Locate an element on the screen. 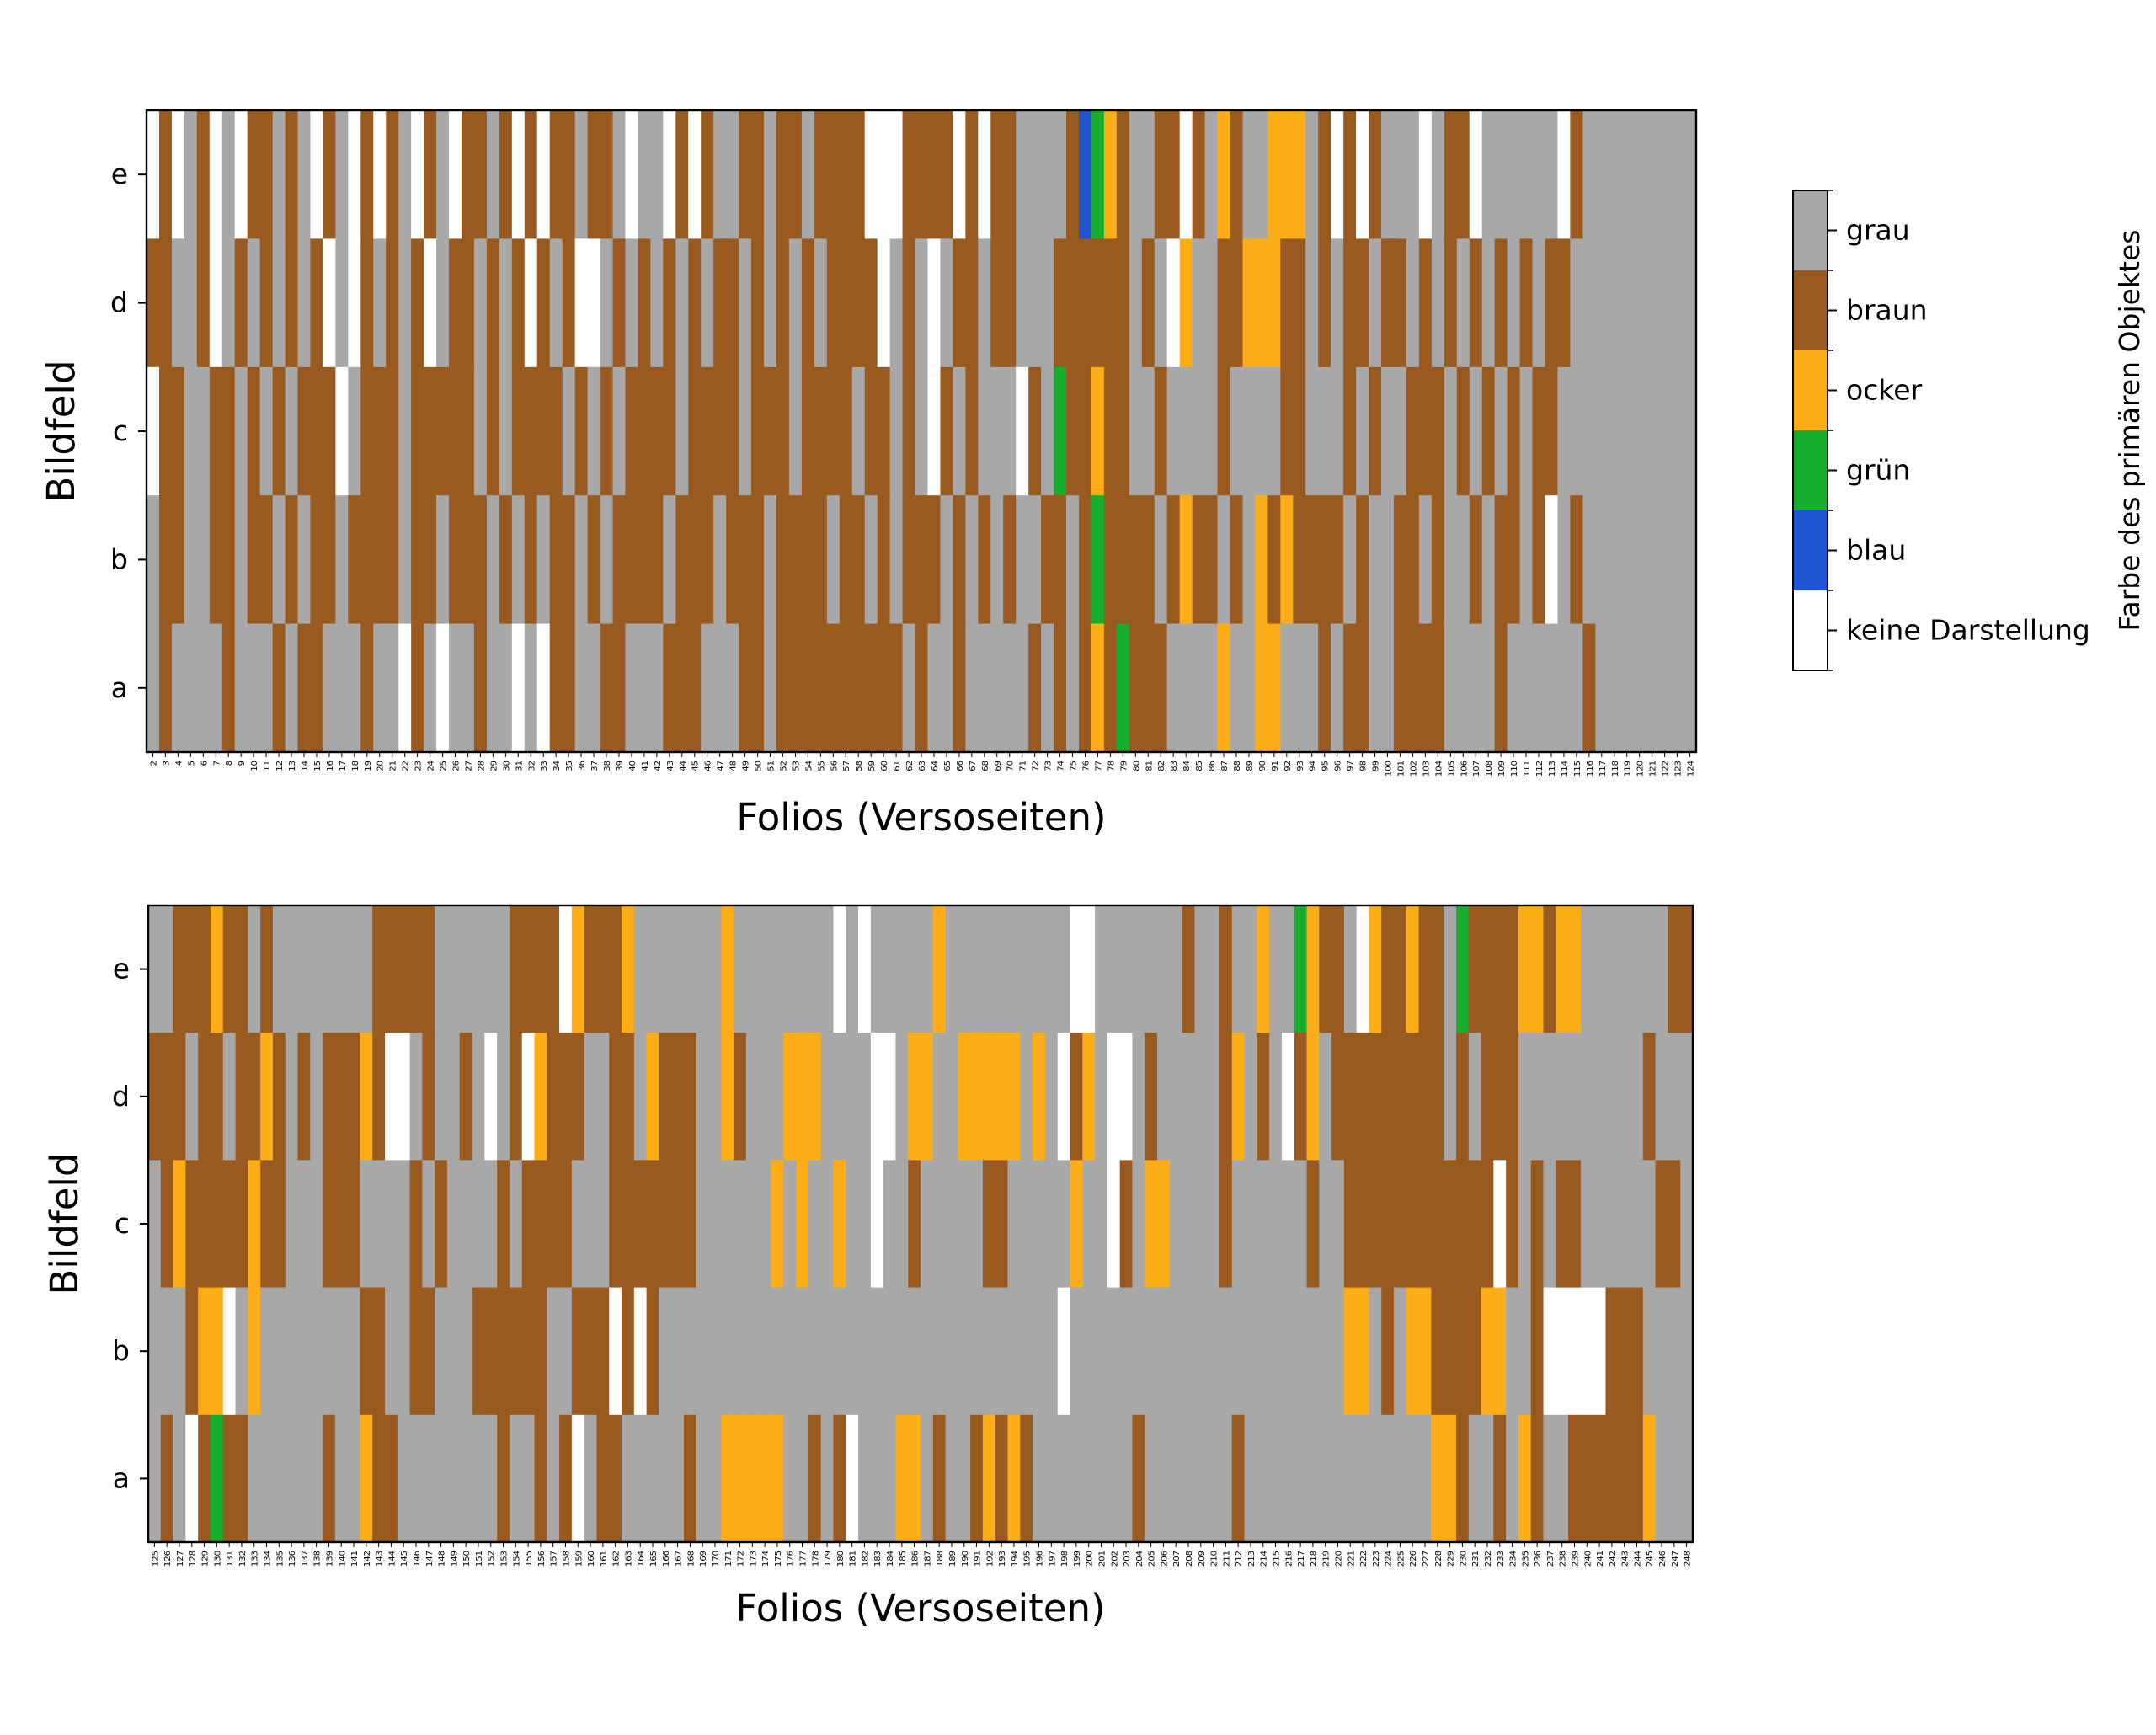  x-tick-label: 78 is located at coordinates (1111, 766).